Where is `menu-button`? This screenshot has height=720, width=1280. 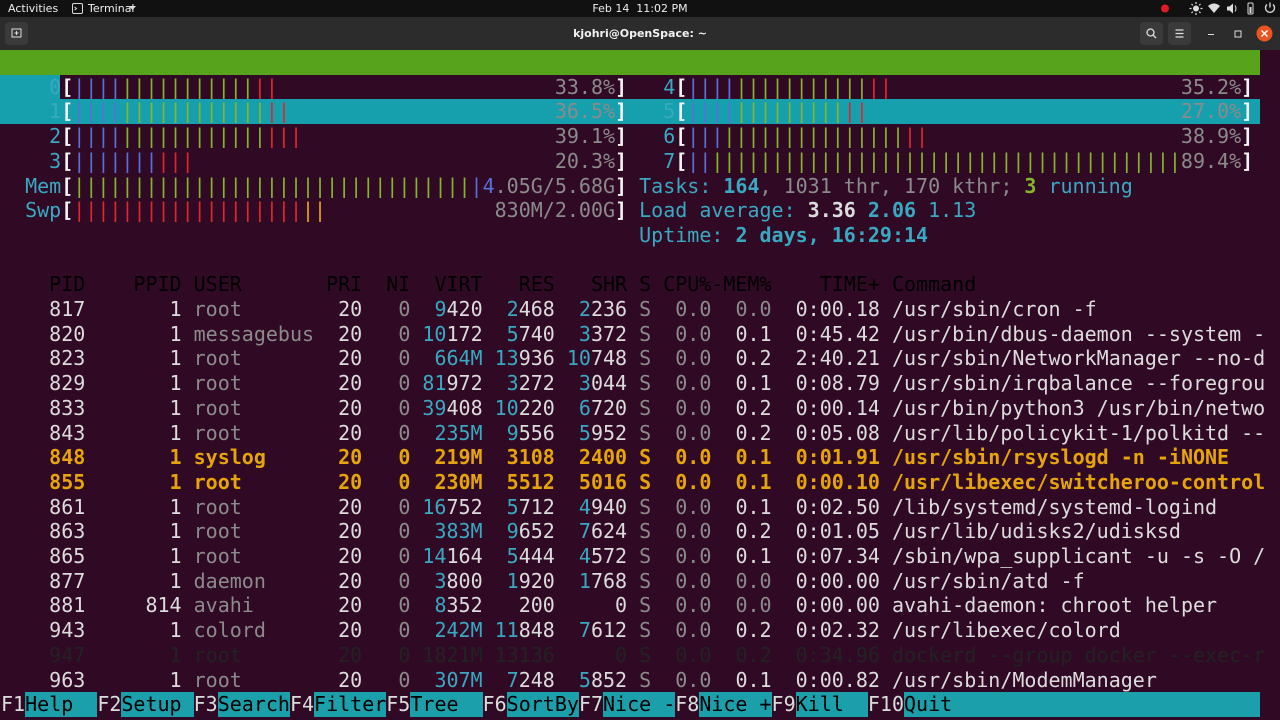 menu-button is located at coordinates (1179, 33).